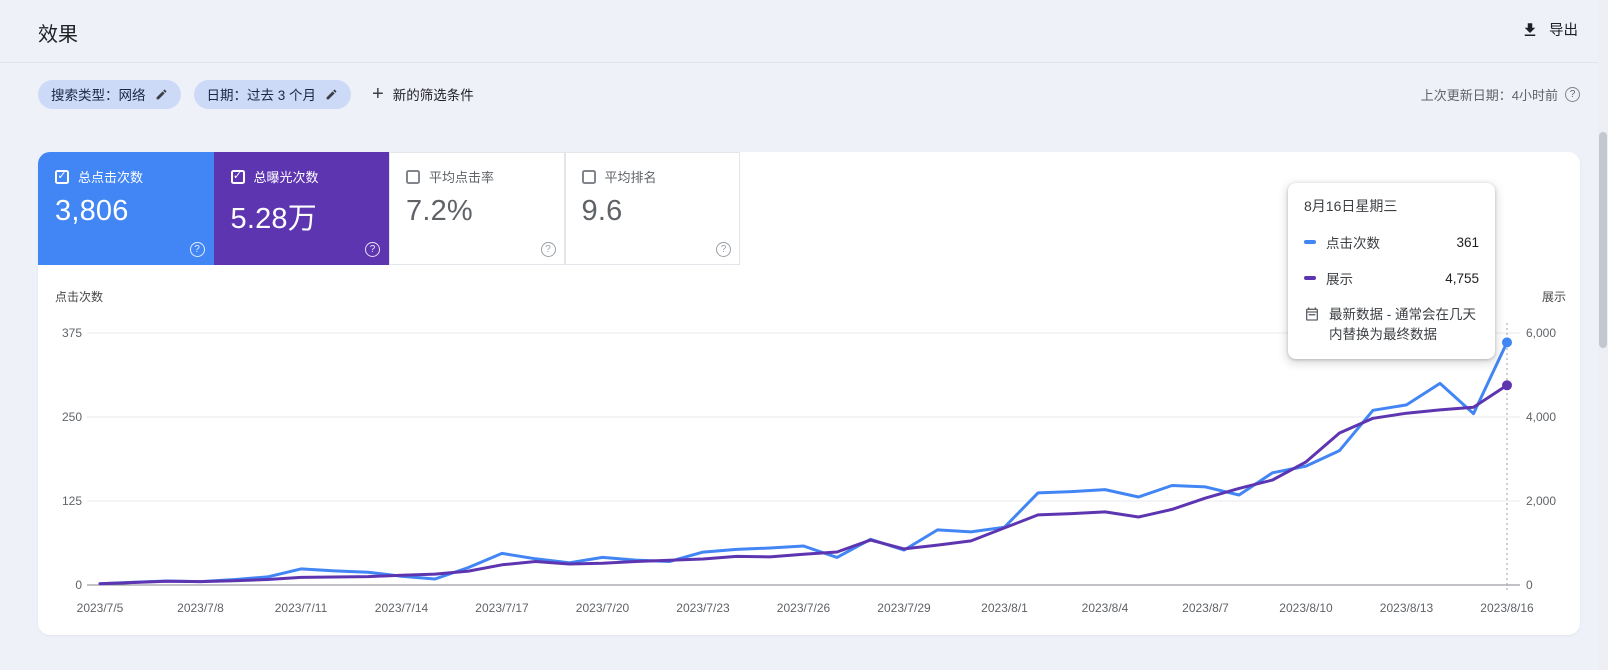  I want to click on x-tick-label: 2023/7/20, so click(603, 608).